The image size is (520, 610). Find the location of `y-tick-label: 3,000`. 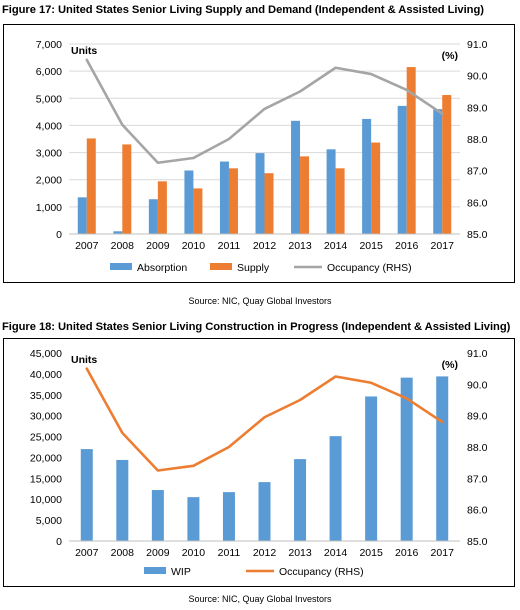

y-tick-label: 3,000 is located at coordinates (49, 154).